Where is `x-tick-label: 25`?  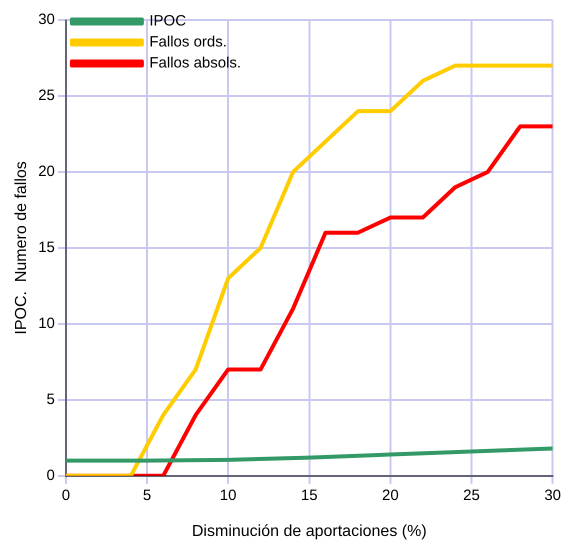 x-tick-label: 25 is located at coordinates (471, 495).